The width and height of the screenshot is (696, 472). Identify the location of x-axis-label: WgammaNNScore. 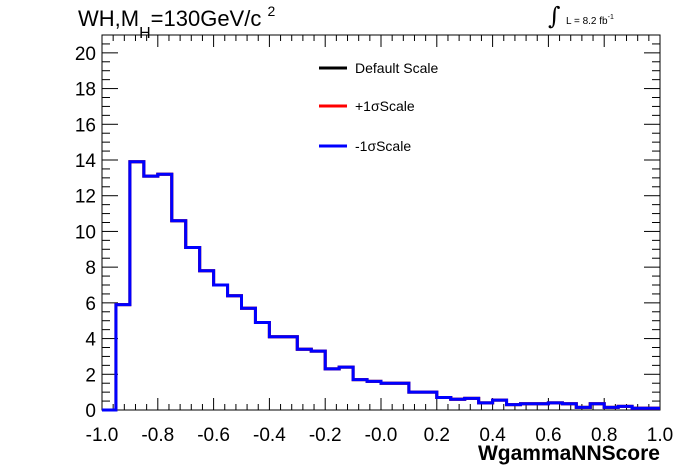
(569, 453).